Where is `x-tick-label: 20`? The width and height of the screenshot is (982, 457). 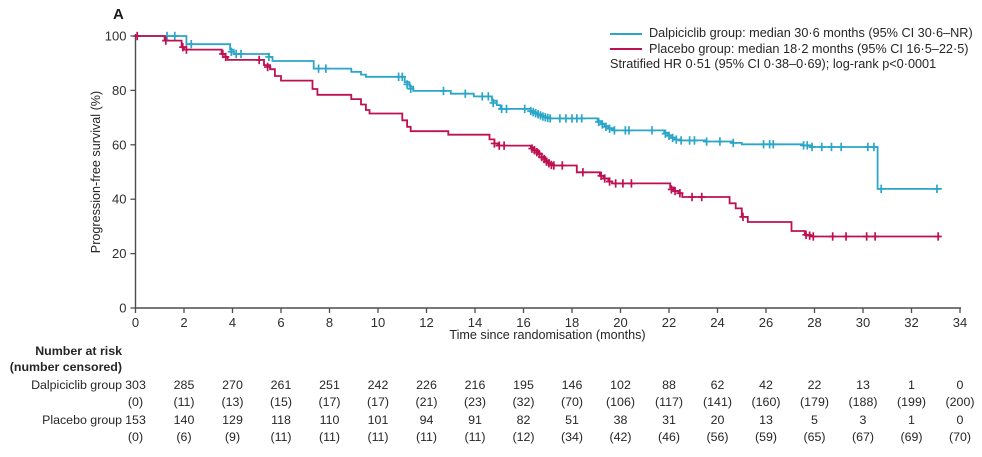 x-tick-label: 20 is located at coordinates (620, 322).